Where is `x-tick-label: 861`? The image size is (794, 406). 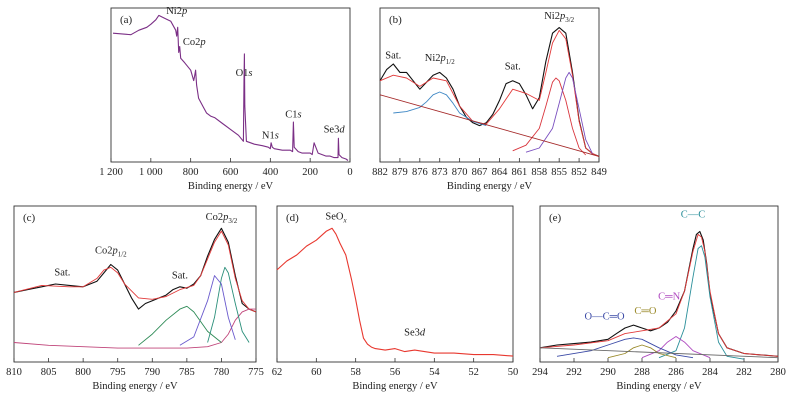
x-tick-label: 861 is located at coordinates (519, 172).